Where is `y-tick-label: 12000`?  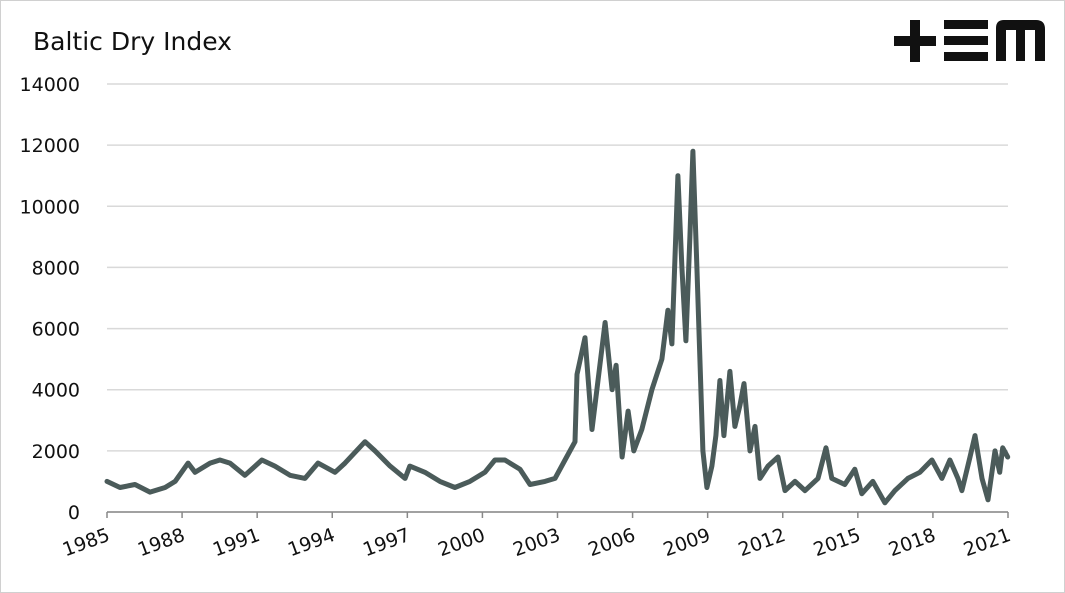
y-tick-label: 12000 is located at coordinates (50, 146).